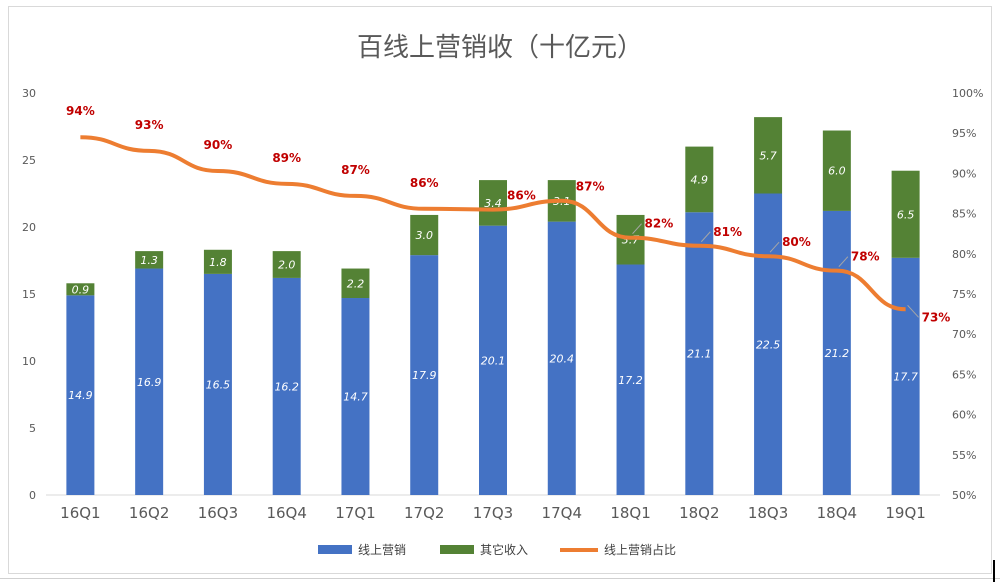  I want to click on line-point-label: 90%, so click(218, 145).